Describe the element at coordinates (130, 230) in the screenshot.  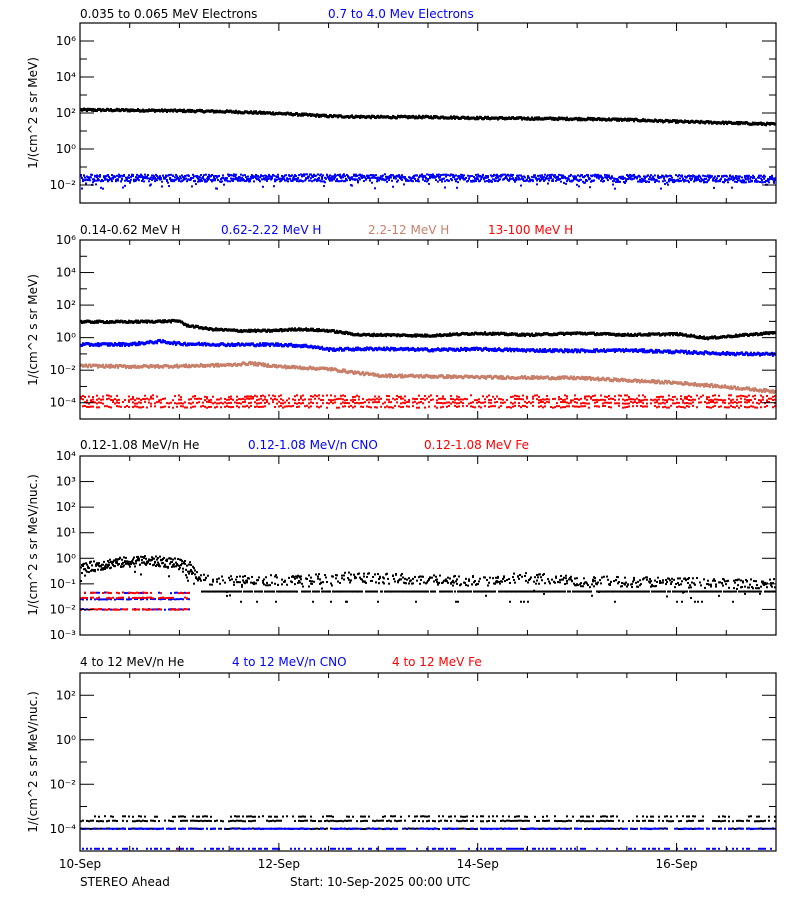
I see `legend-h-1: 0.14-0.62 MeV H` at that location.